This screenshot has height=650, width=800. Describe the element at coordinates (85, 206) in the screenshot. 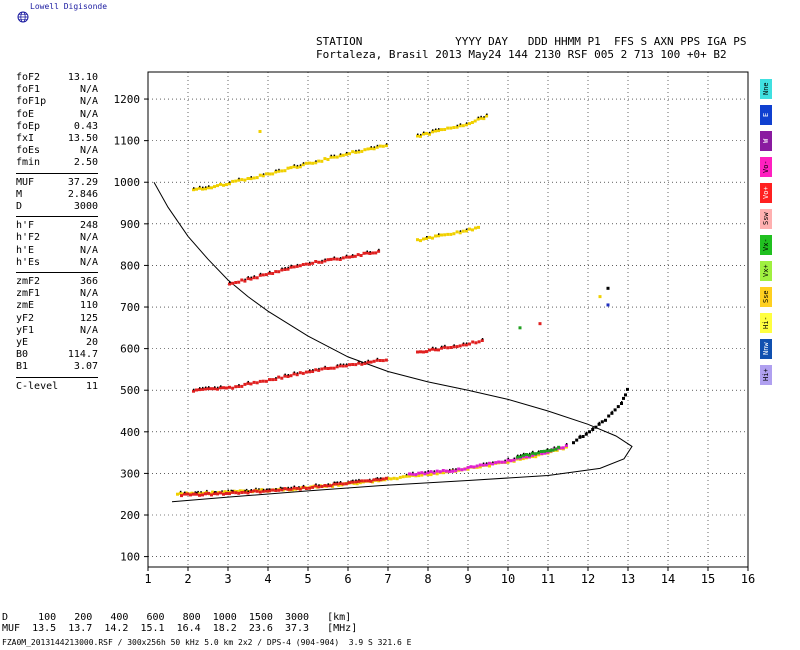

I see `param-value: 3000` at that location.